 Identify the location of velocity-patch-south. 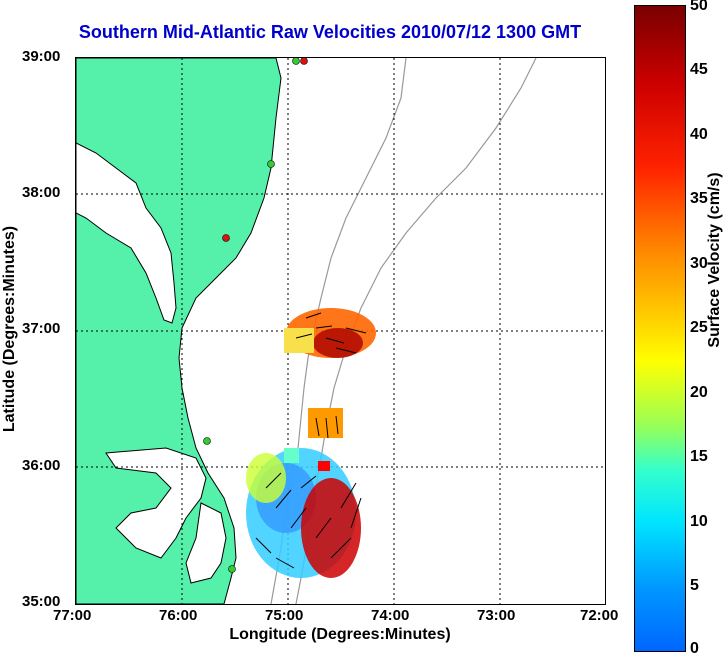
(303, 513).